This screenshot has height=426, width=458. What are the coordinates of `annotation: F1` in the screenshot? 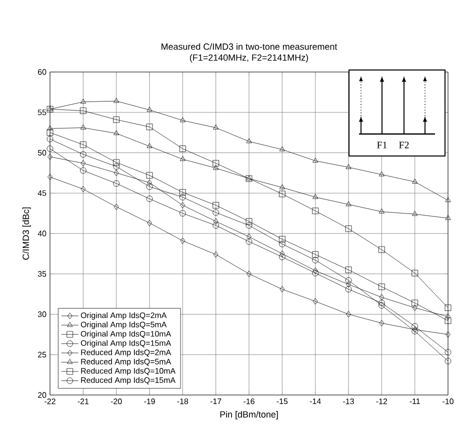 It's located at (382, 145).